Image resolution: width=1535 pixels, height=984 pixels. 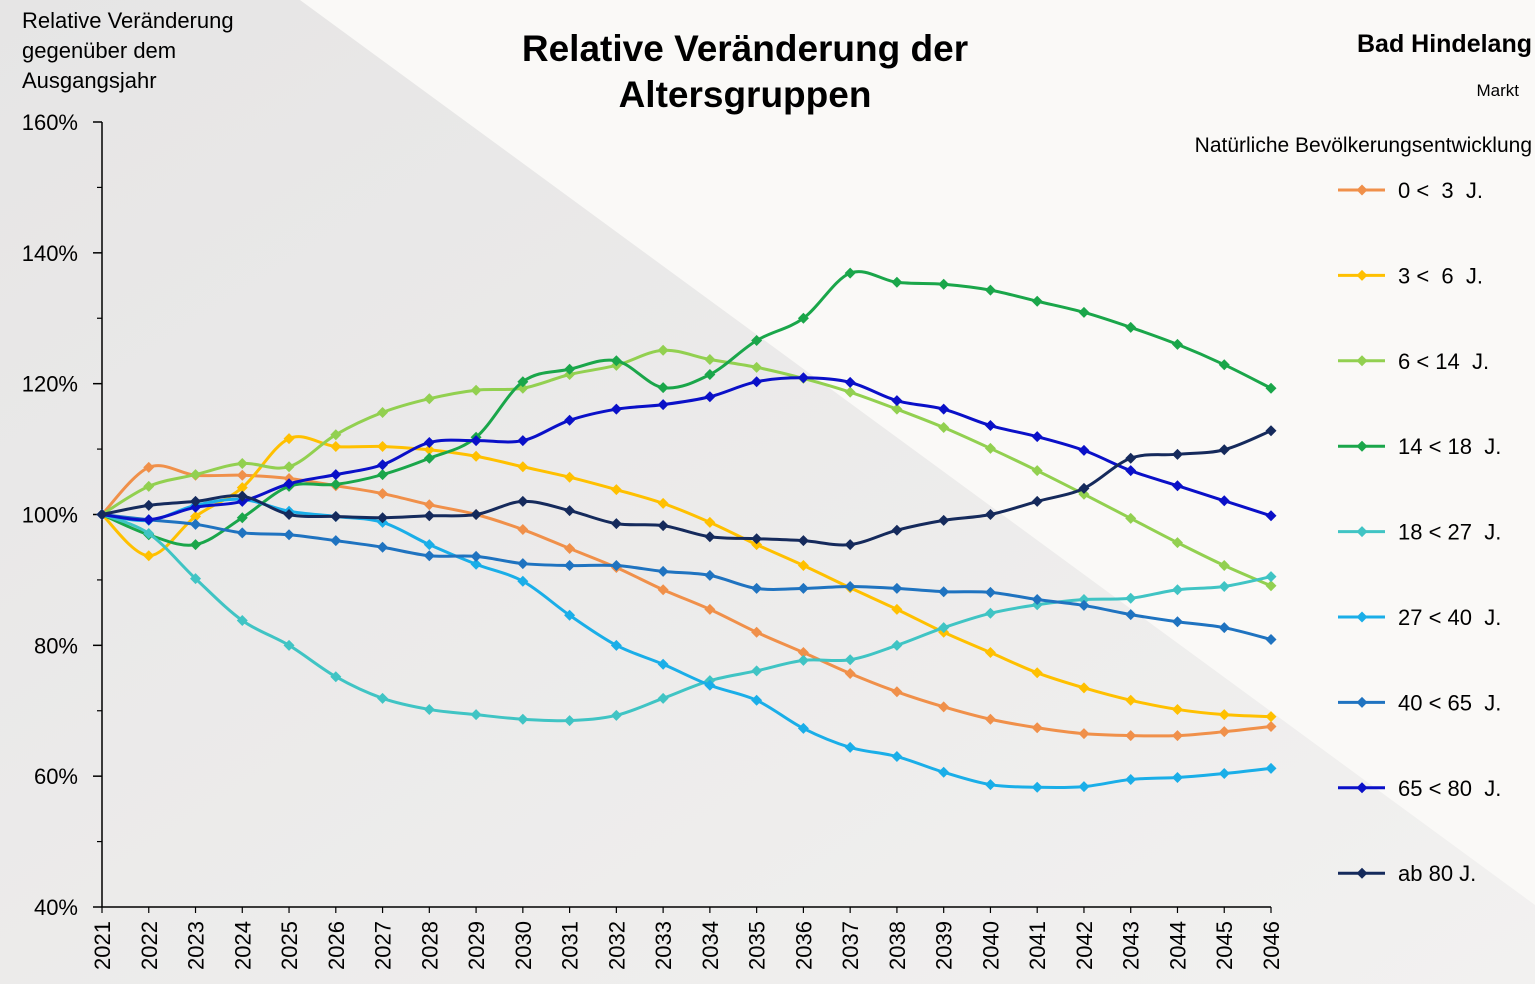 What do you see at coordinates (663, 945) in the screenshot?
I see `x-tick-label: 2033` at bounding box center [663, 945].